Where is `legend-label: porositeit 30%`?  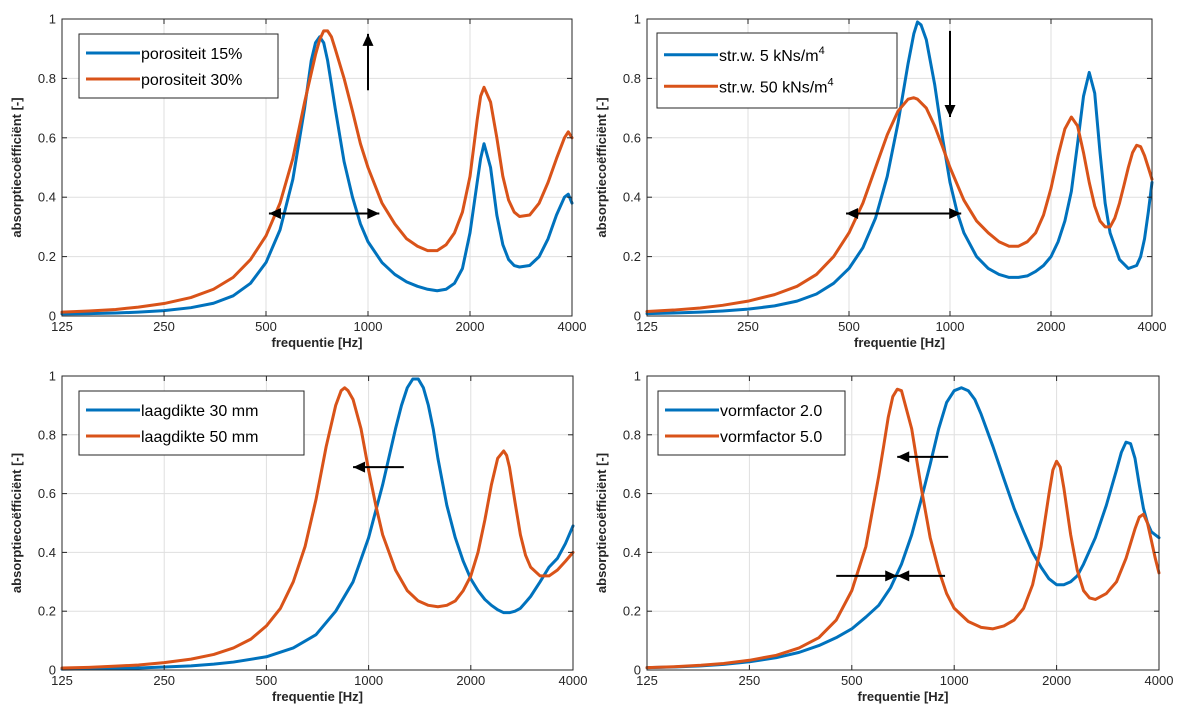 legend-label: porositeit 30% is located at coordinates (191, 80).